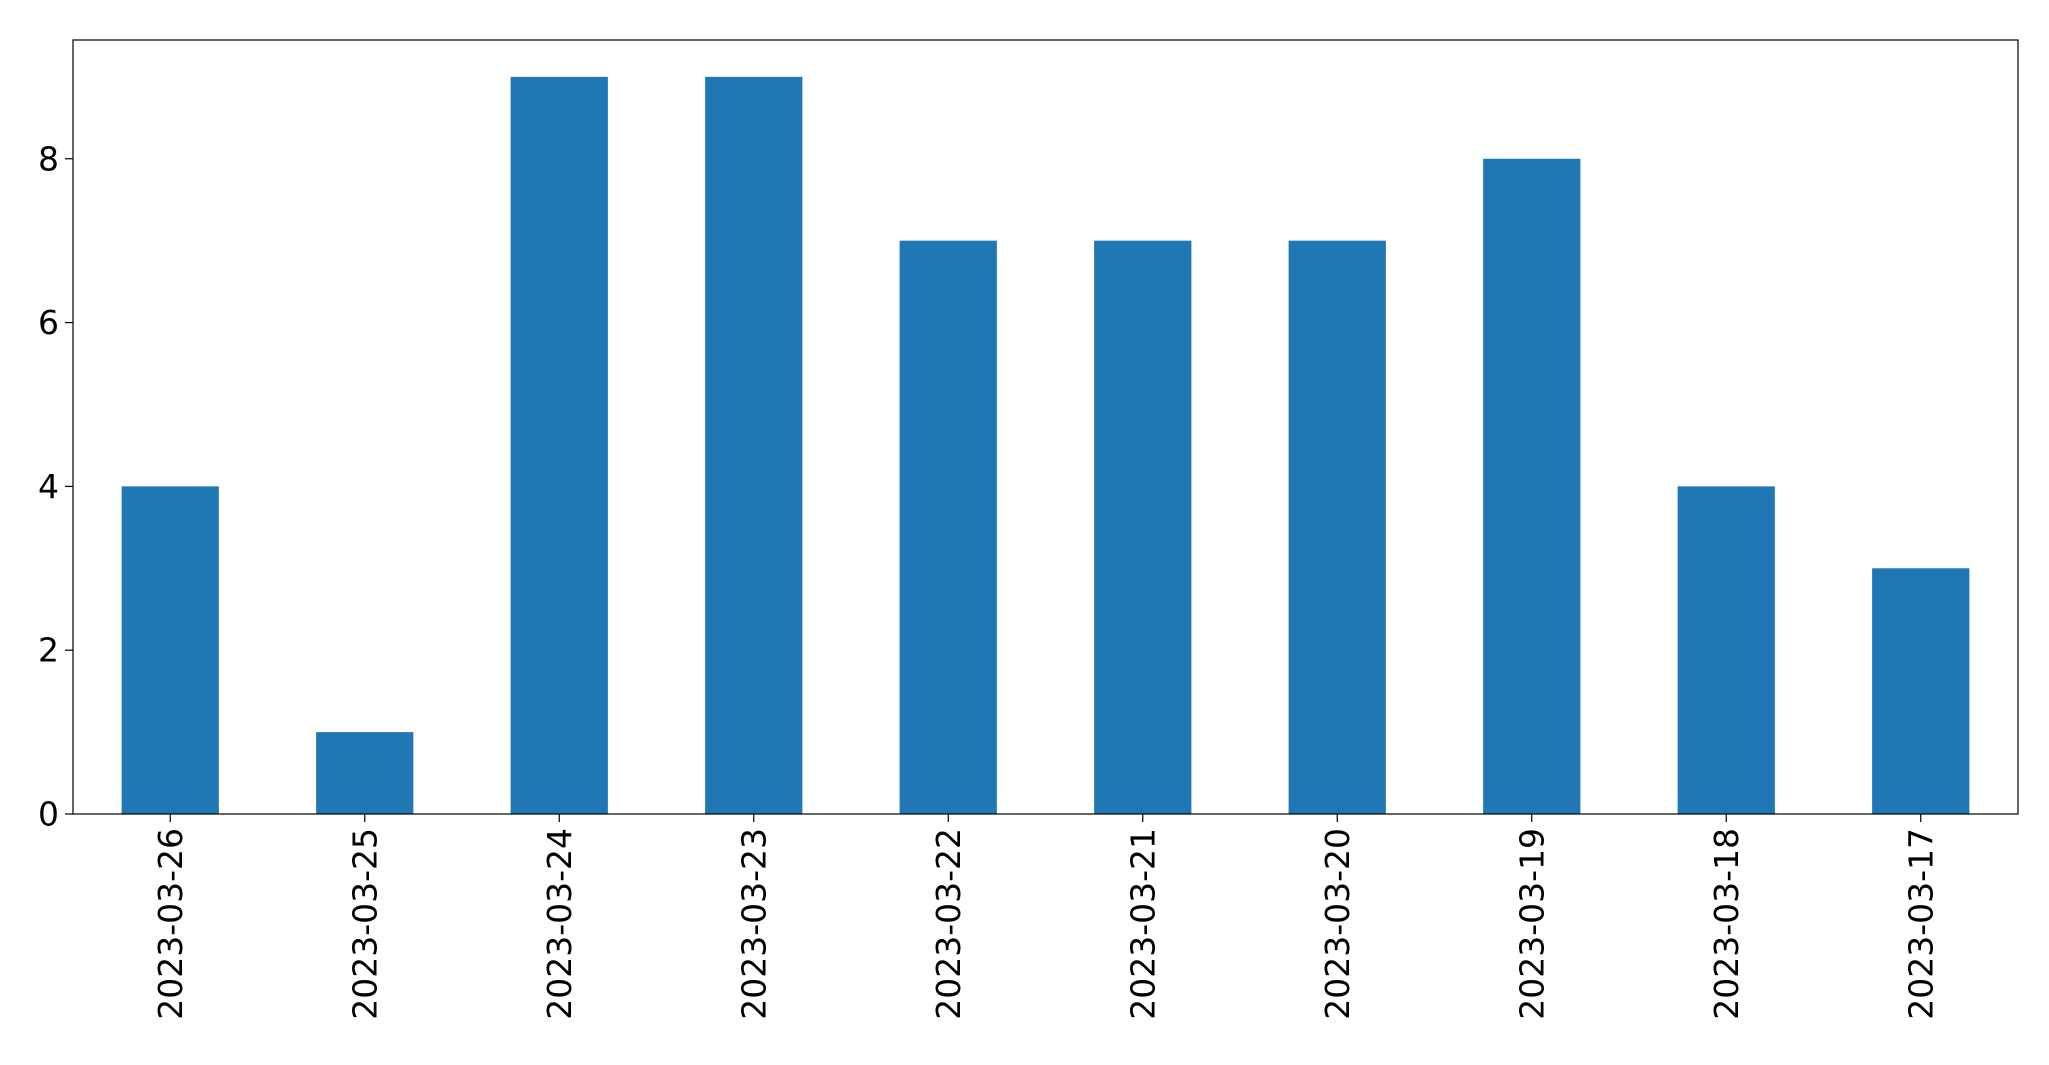 The width and height of the screenshot is (2049, 1065). What do you see at coordinates (364, 924) in the screenshot?
I see `x-tick-label: 2023-03-25` at bounding box center [364, 924].